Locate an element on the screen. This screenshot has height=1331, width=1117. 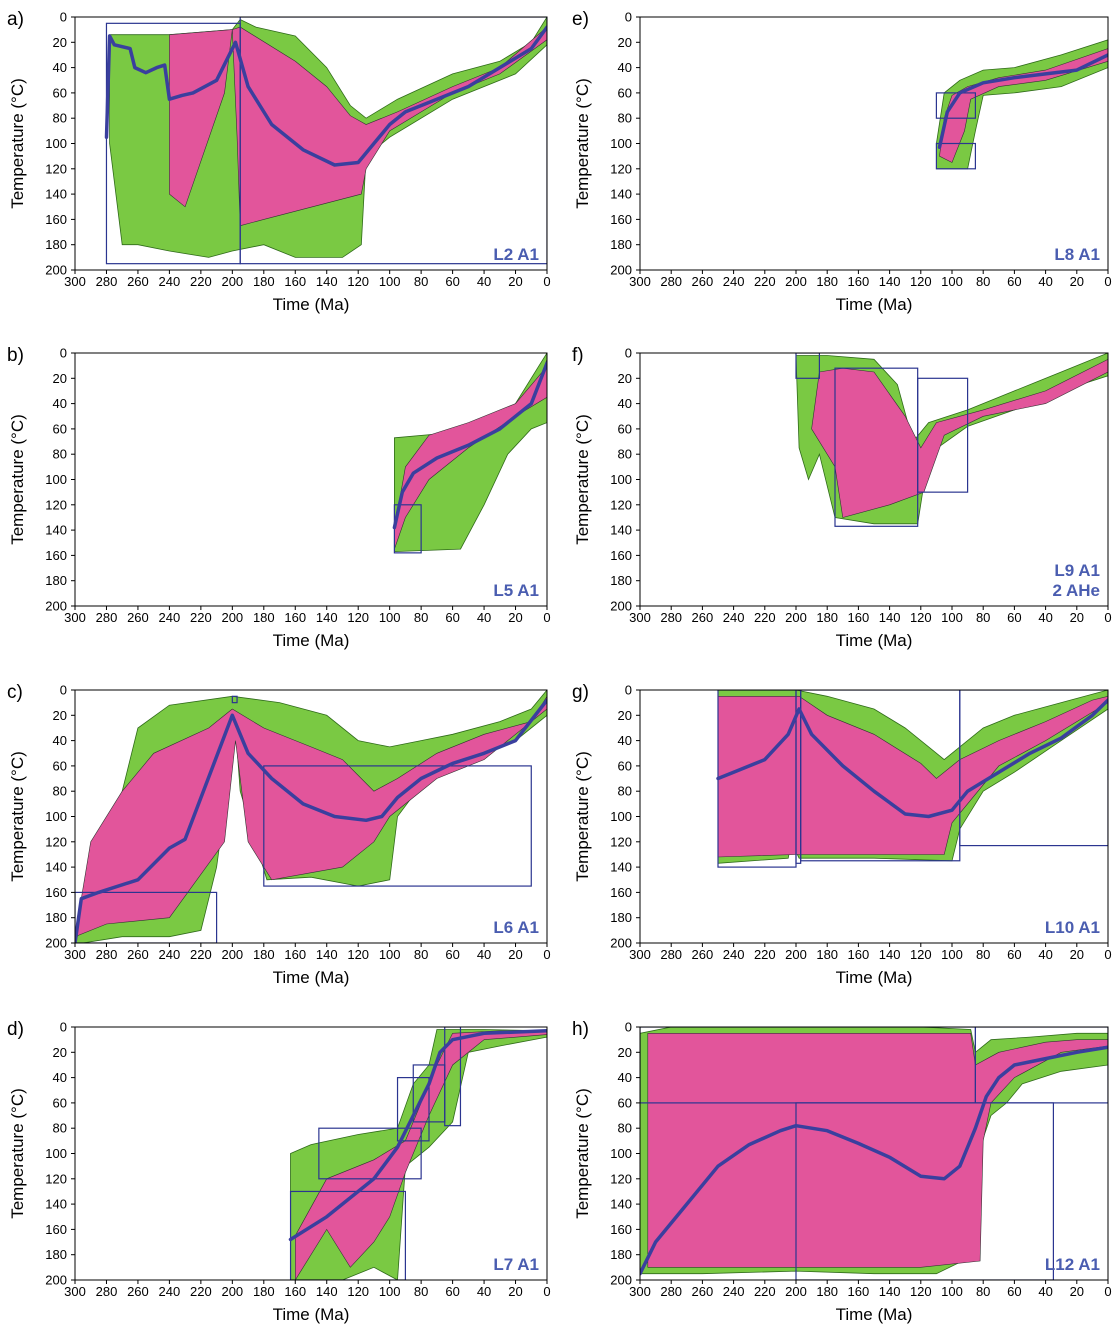
best-fit-path is located at coordinates (469, 445).